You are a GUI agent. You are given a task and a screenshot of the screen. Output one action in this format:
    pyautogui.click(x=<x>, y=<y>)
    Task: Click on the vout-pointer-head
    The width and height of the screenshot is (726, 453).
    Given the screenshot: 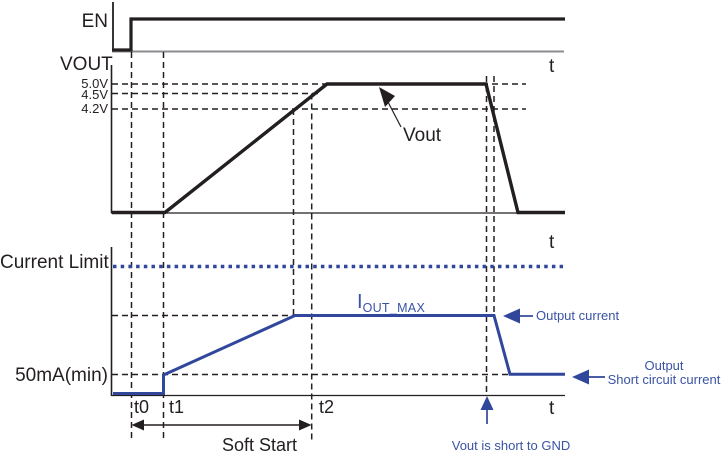 What is the action you would take?
    pyautogui.click(x=387, y=97)
    